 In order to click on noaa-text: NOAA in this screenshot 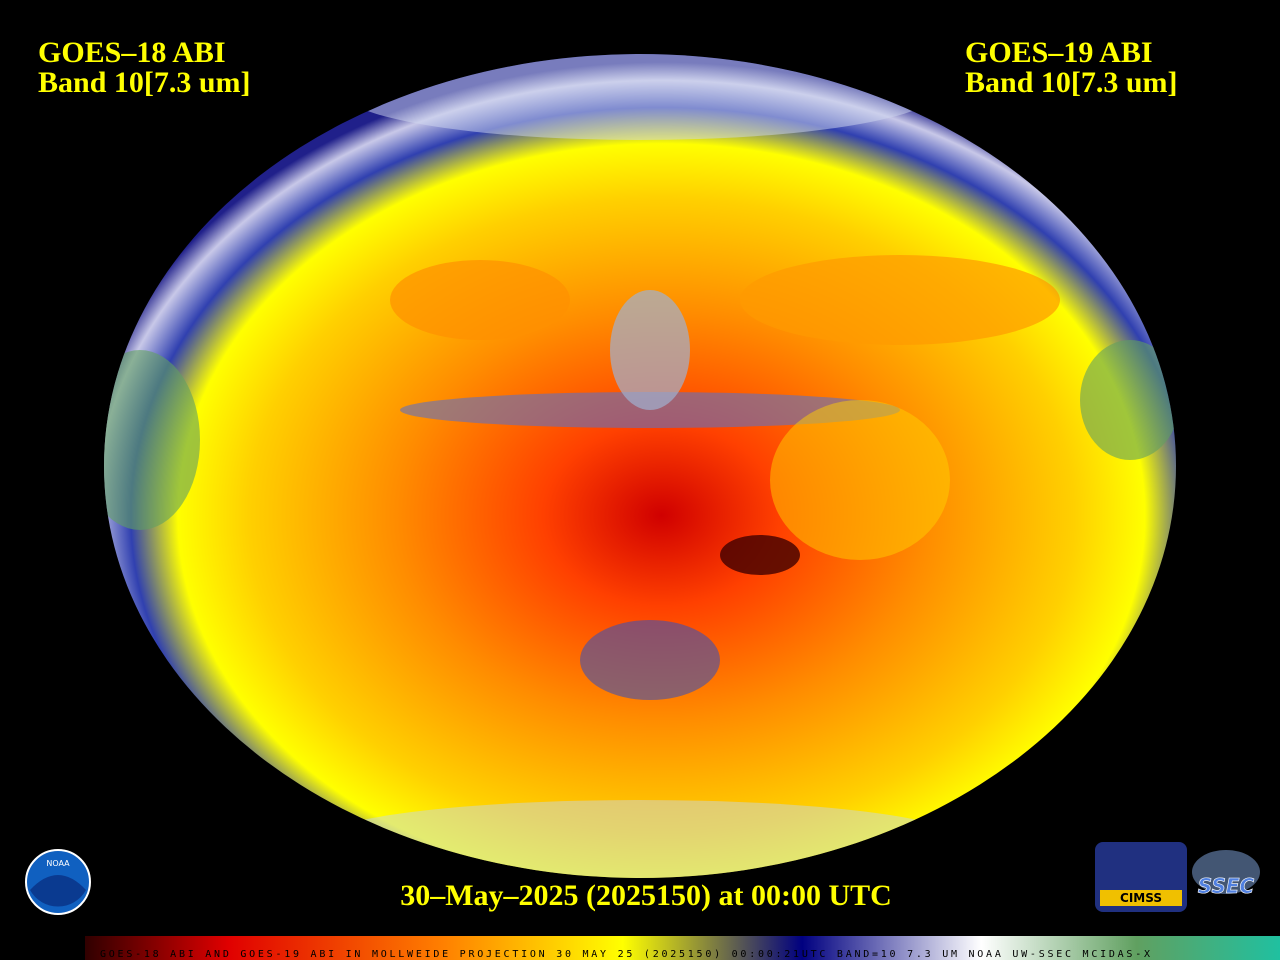, I will do `click(58, 863)`.